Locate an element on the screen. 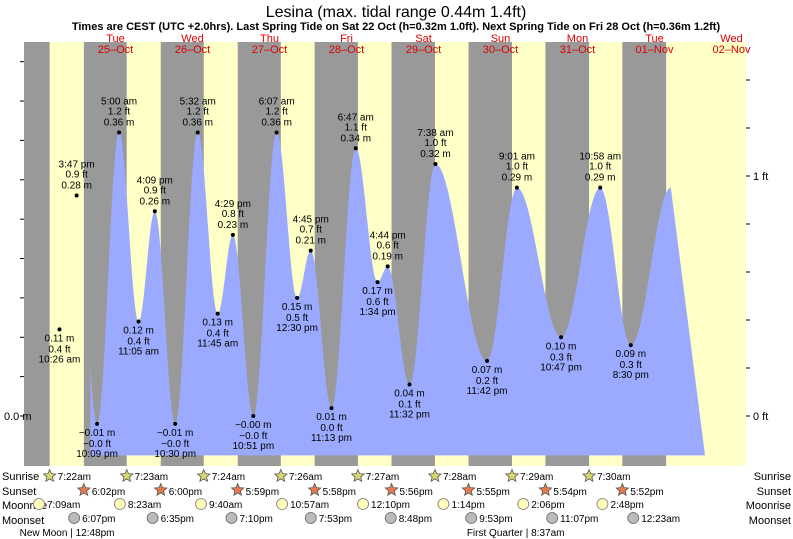  tide-ft-label: 0.1 ft is located at coordinates (409, 405).